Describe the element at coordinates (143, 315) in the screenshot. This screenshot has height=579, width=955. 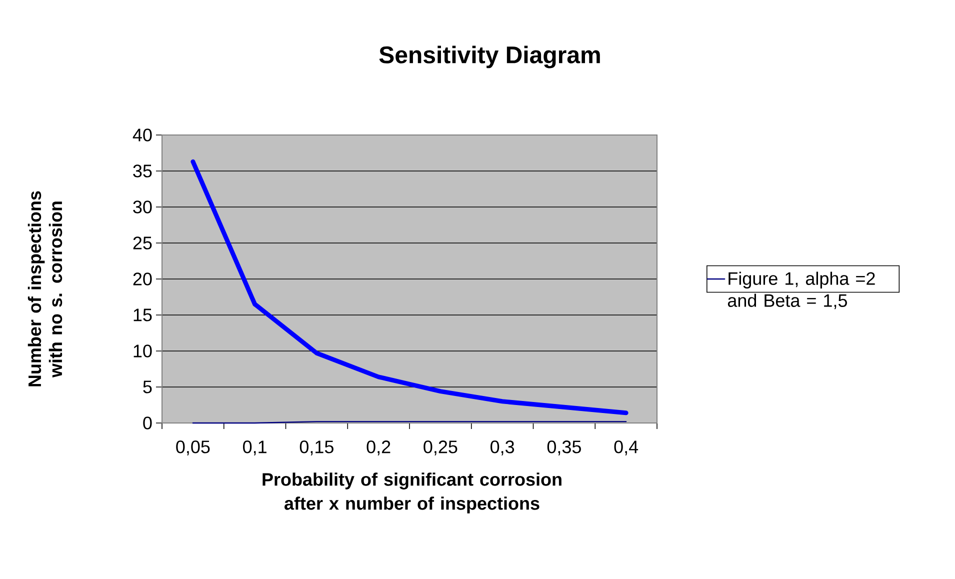
I see `y-tick-label: 15` at that location.